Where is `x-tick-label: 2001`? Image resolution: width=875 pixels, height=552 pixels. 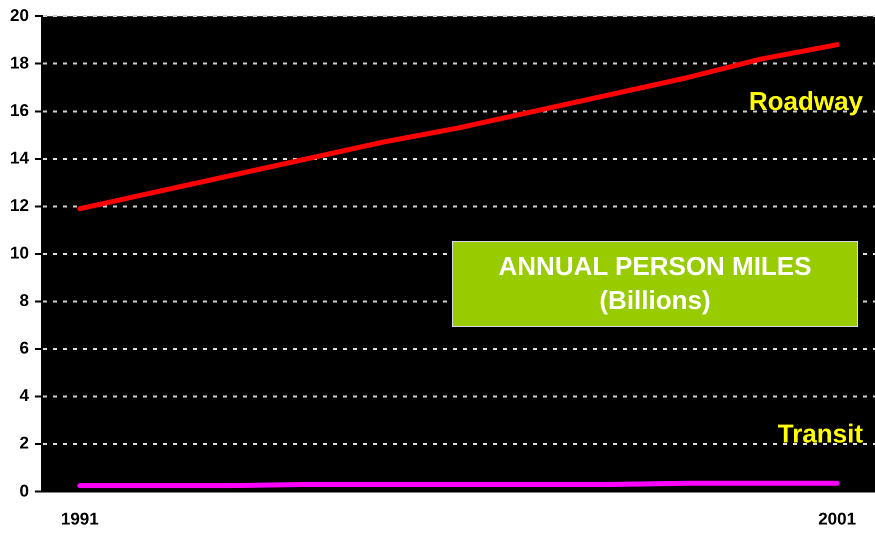 x-tick-label: 2001 is located at coordinates (837, 518).